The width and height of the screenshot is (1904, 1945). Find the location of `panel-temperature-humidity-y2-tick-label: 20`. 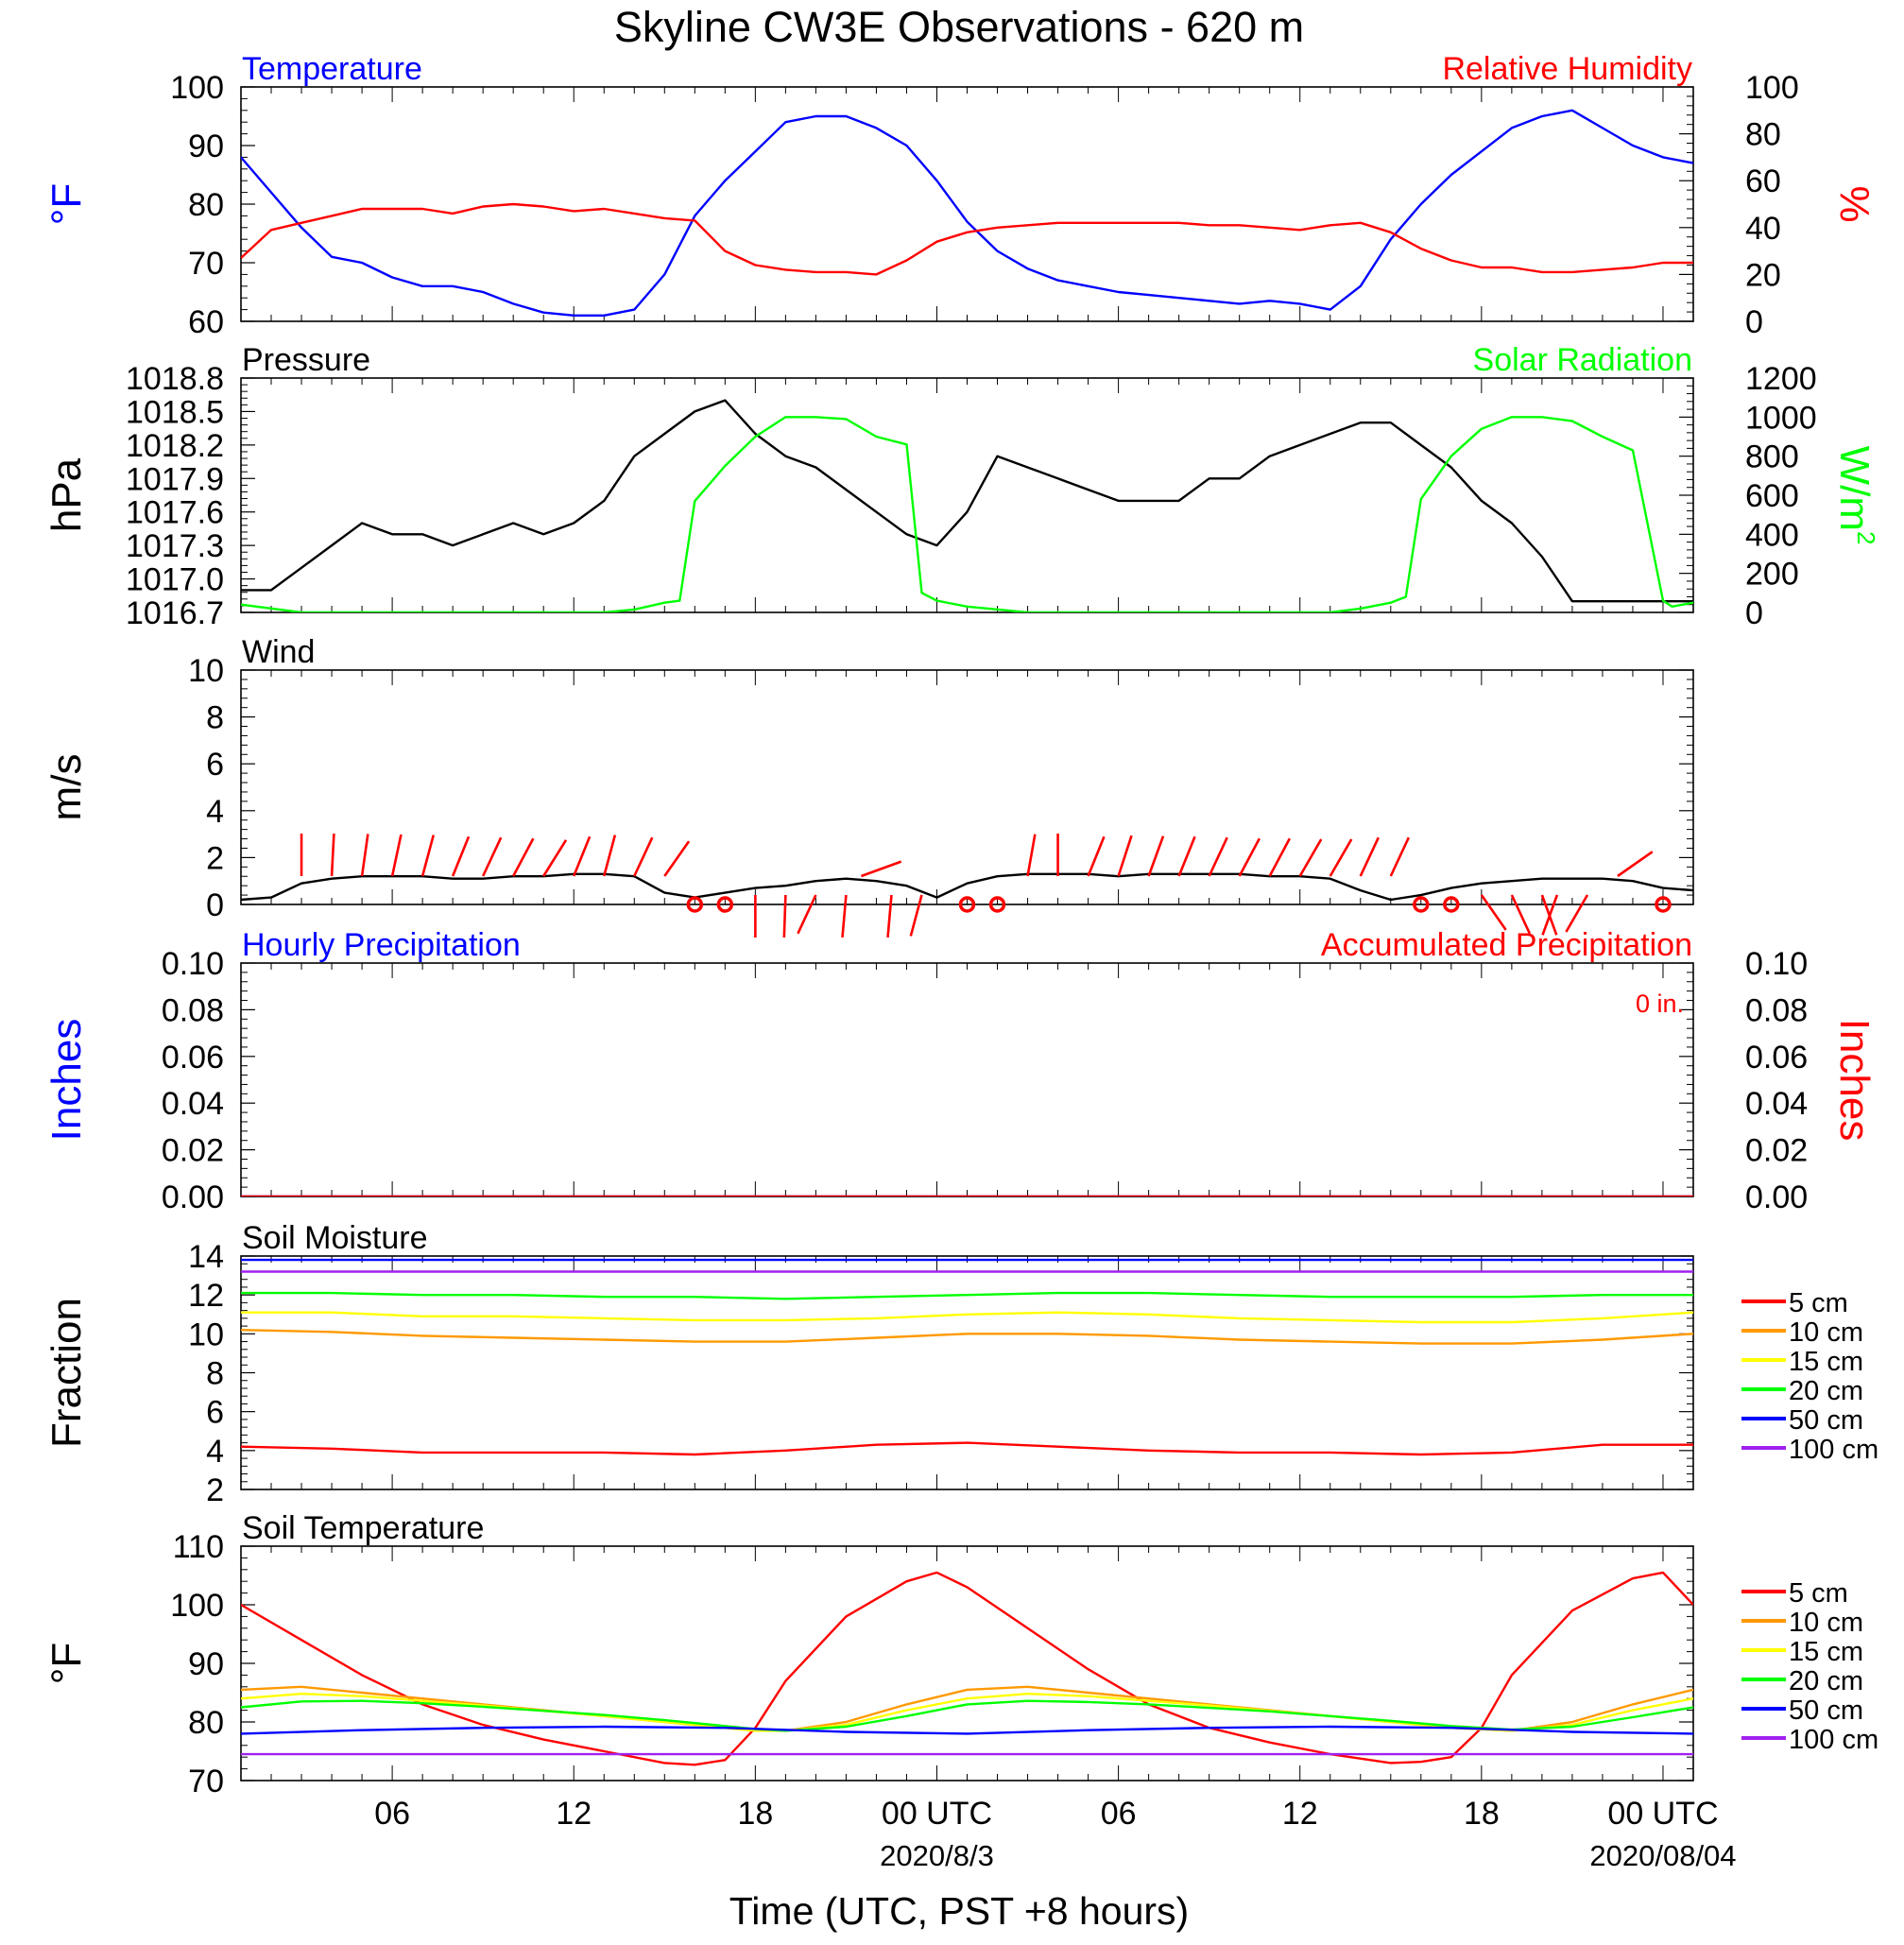

panel-temperature-humidity-y2-tick-label: 20 is located at coordinates (1763, 275).